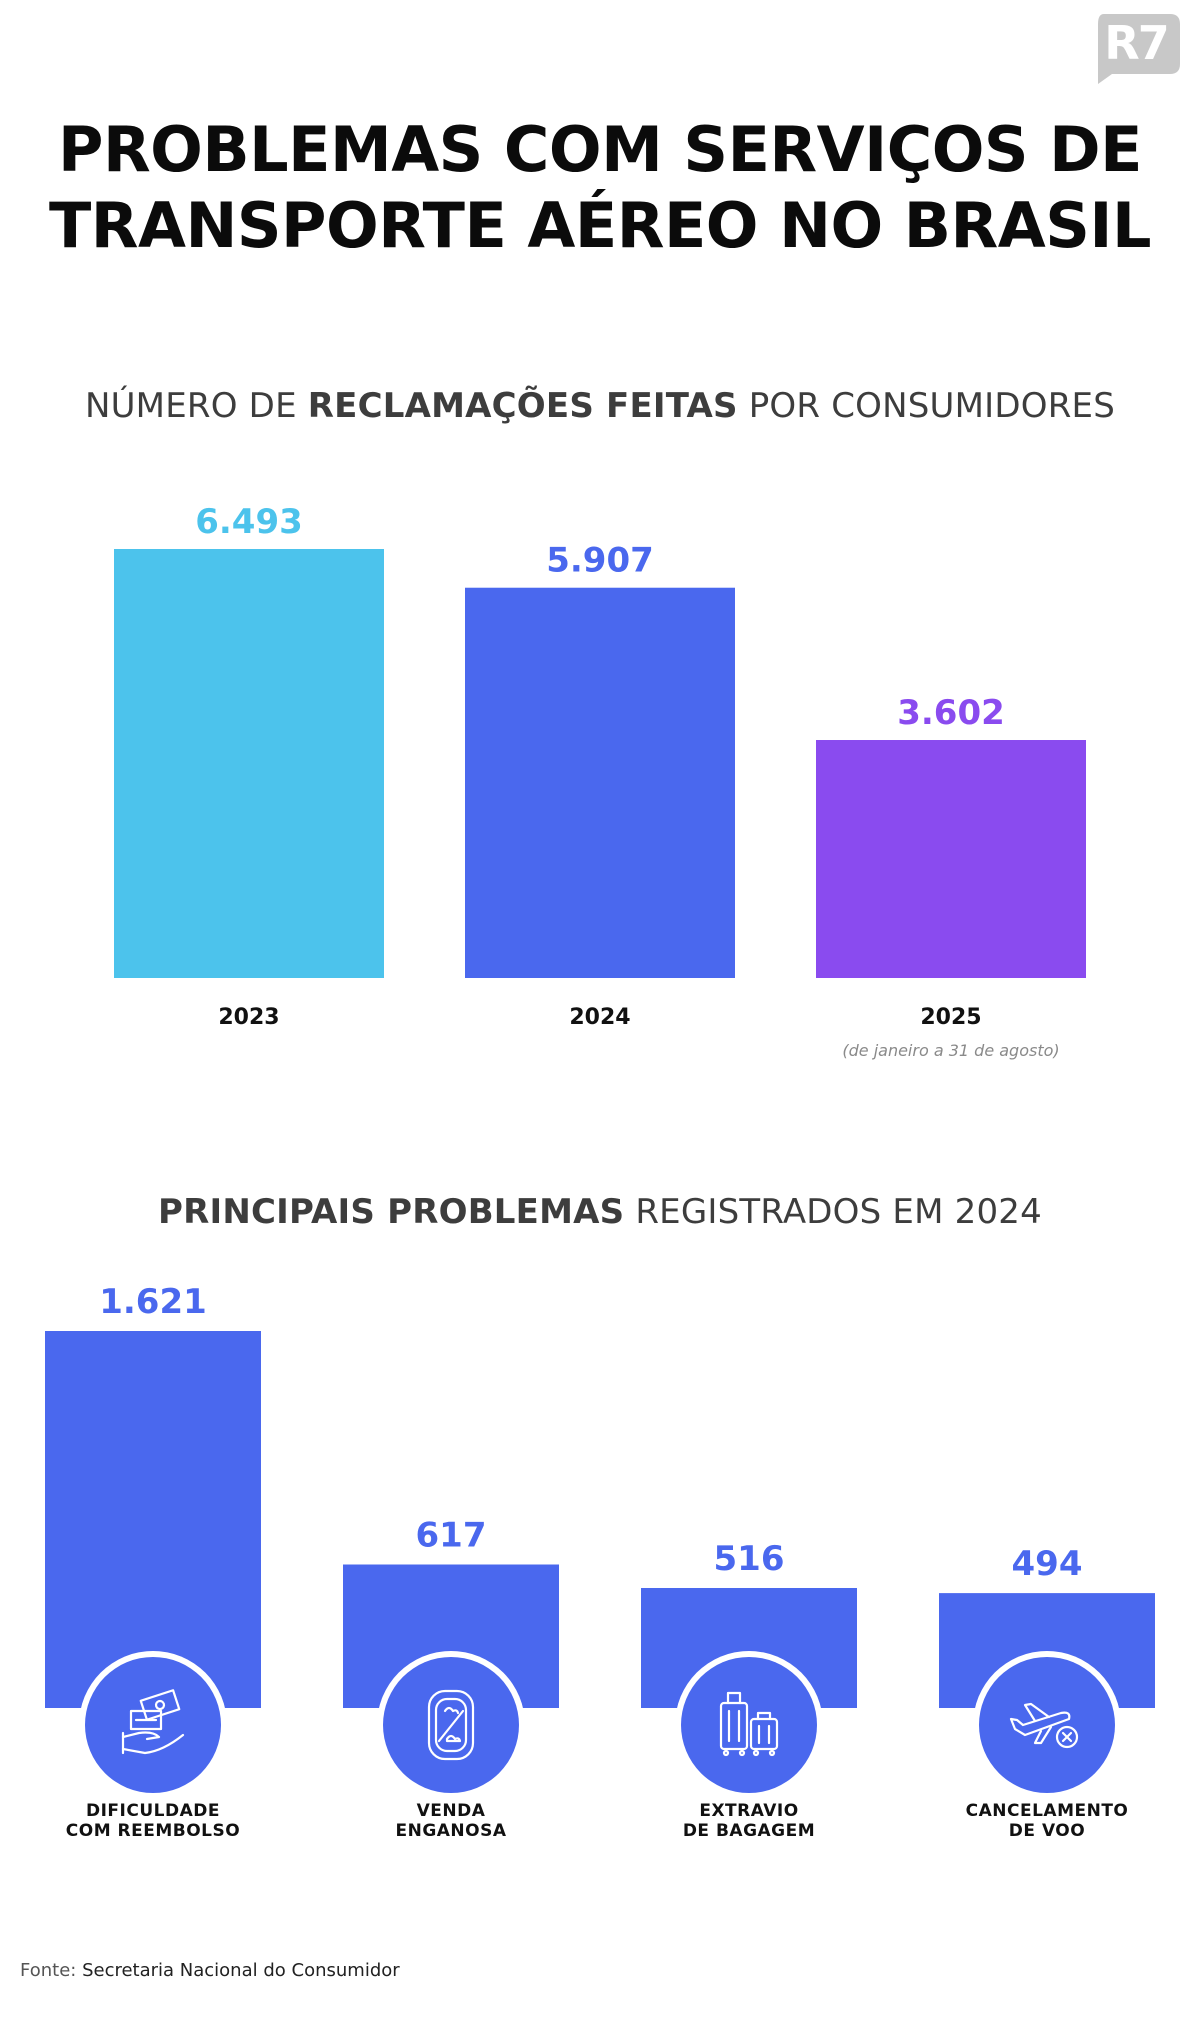 This screenshot has width=1200, height=2018. Describe the element at coordinates (391, 1212) in the screenshot. I see `chart2-subtitle-bold: PRINCIPAIS PROBLEMAS` at that location.